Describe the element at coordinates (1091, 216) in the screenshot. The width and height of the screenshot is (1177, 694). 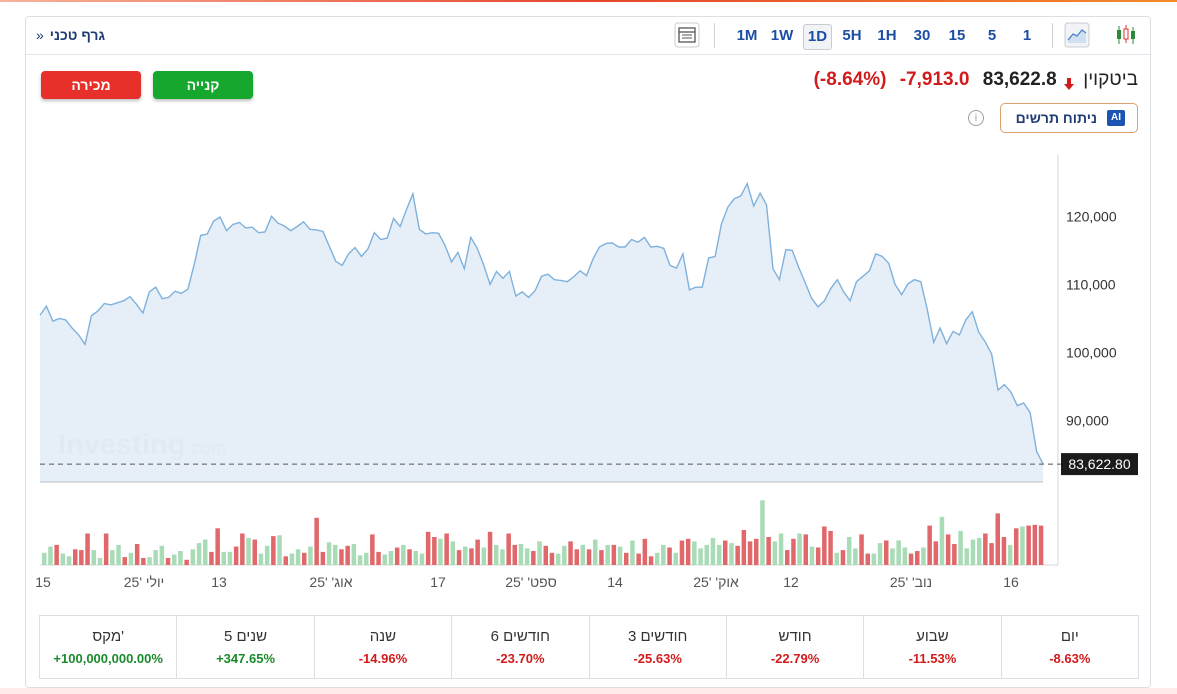
I see `y-tick-label: 120,000` at that location.